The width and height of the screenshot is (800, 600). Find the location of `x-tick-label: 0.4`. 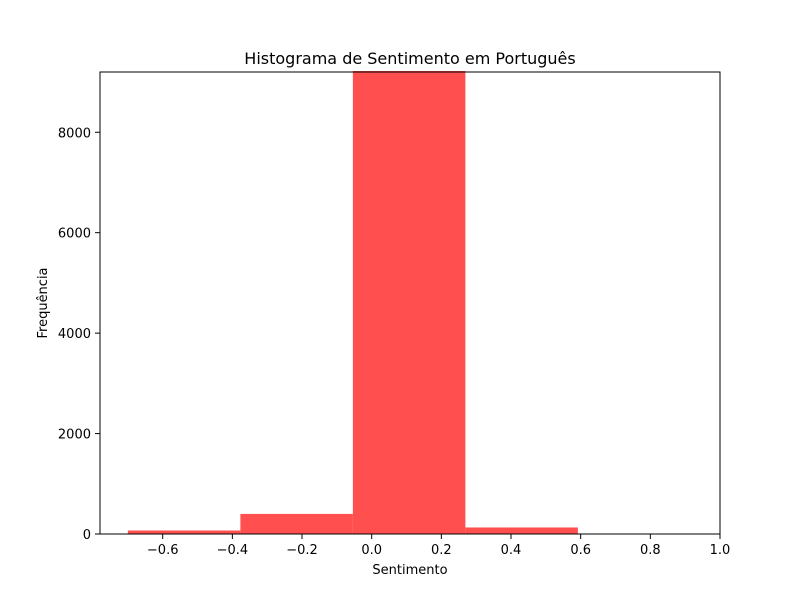

x-tick-label: 0.4 is located at coordinates (511, 550).